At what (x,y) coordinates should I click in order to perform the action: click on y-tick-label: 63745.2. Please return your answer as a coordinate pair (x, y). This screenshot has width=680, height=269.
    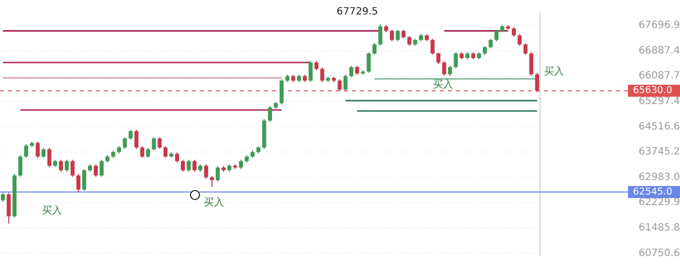
    Looking at the image, I should click on (659, 152).